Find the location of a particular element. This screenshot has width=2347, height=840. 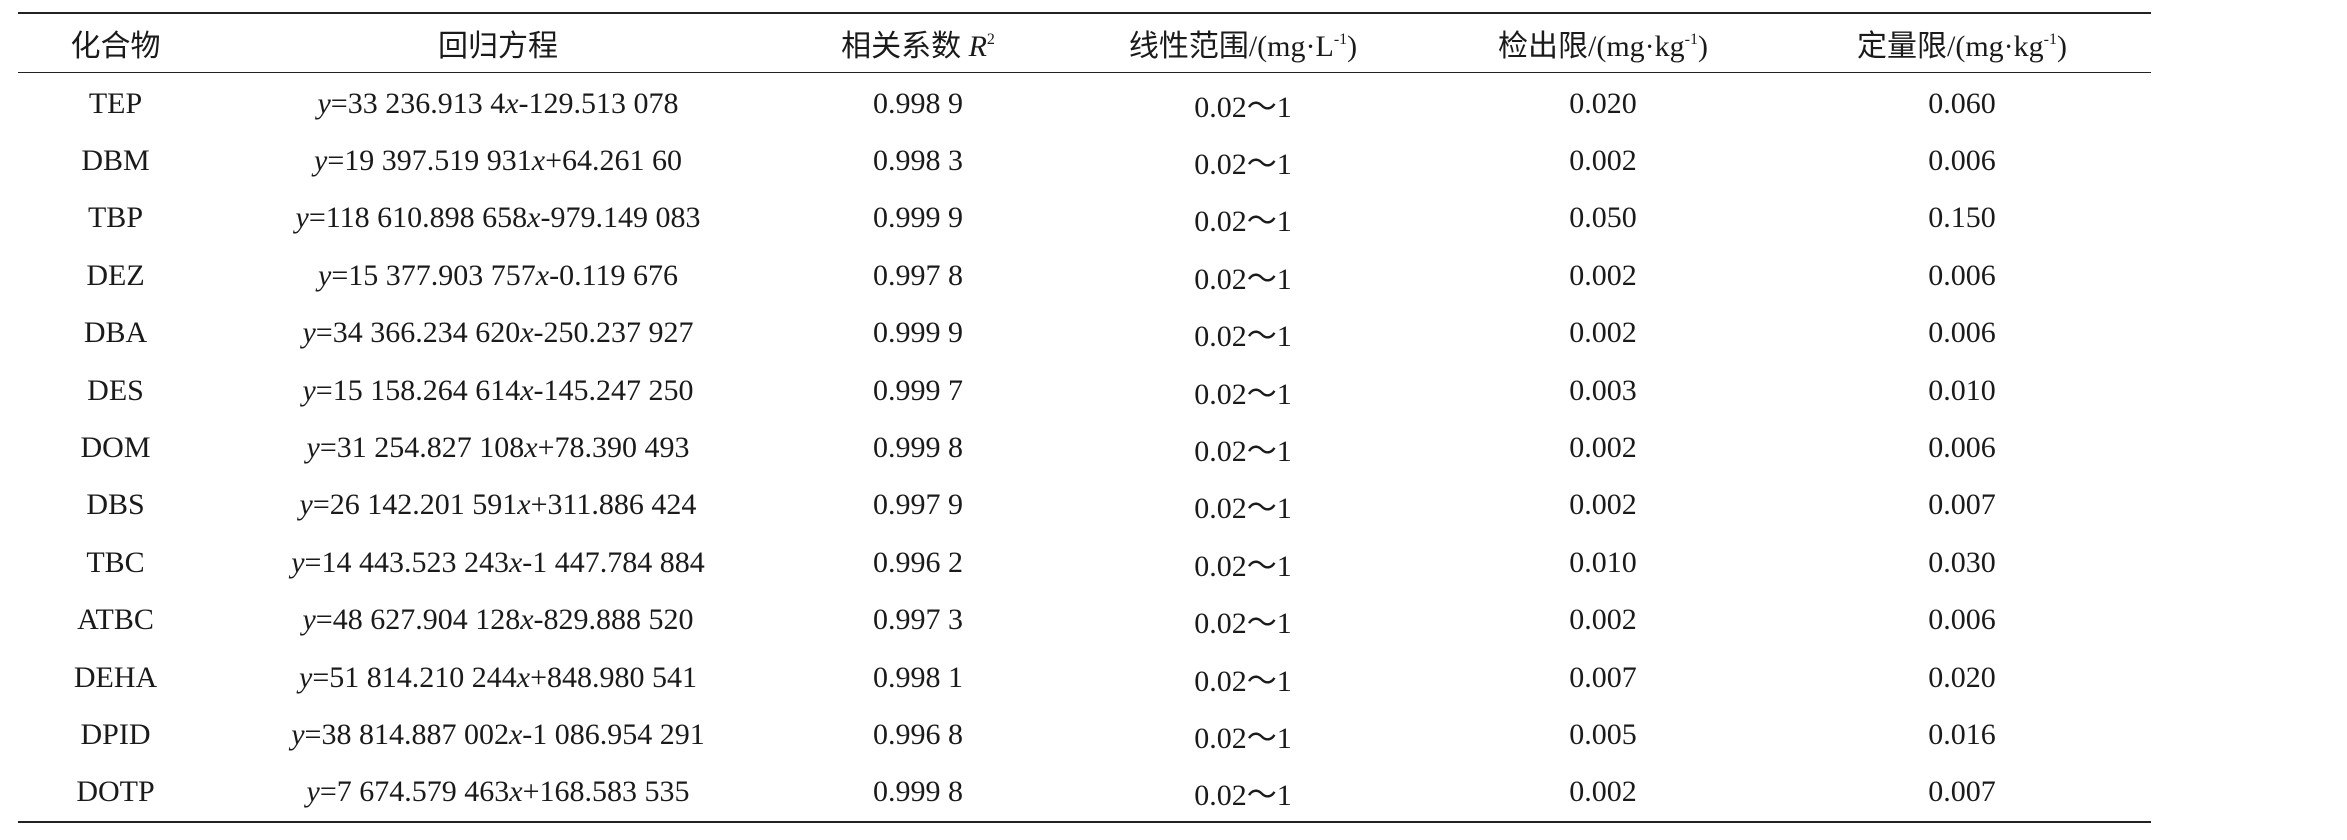

cell-r2: 0.999 8 is located at coordinates (918, 448).